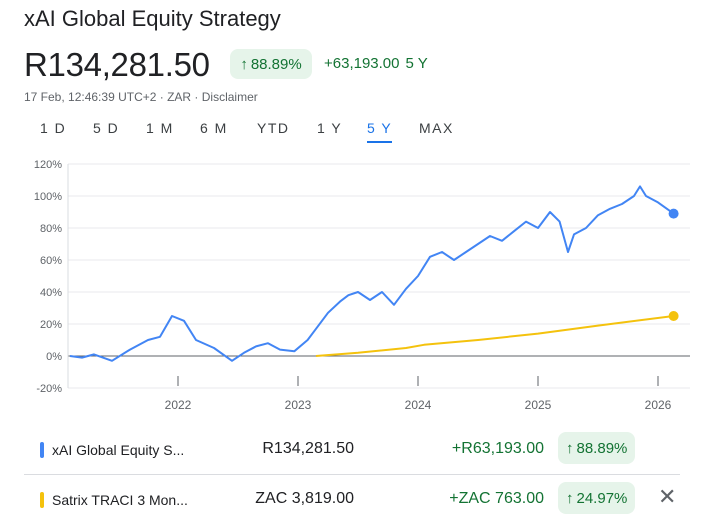 The width and height of the screenshot is (706, 526). I want to click on absolute-change-value: +63,193.00, so click(362, 63).